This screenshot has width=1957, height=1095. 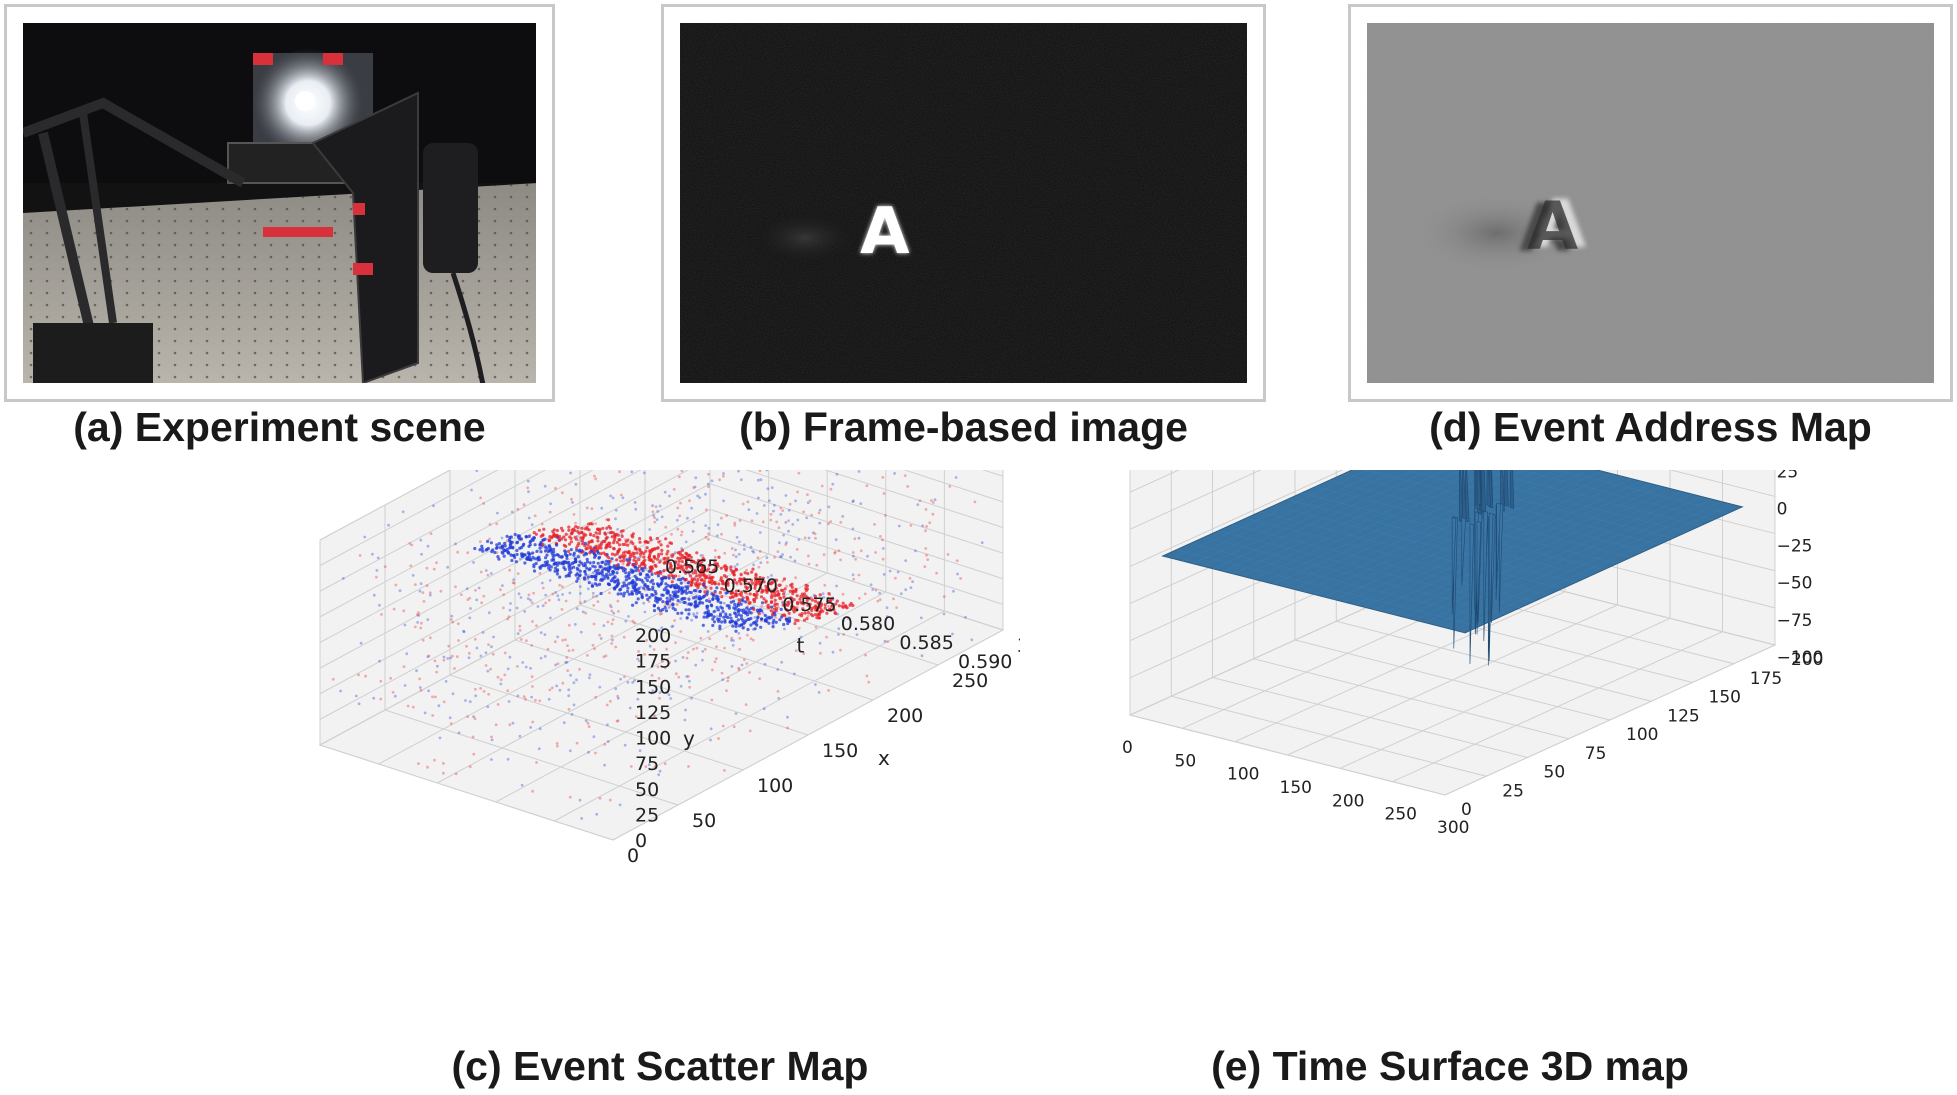 I want to click on scatter-tick-y: 200, so click(x=653, y=636).